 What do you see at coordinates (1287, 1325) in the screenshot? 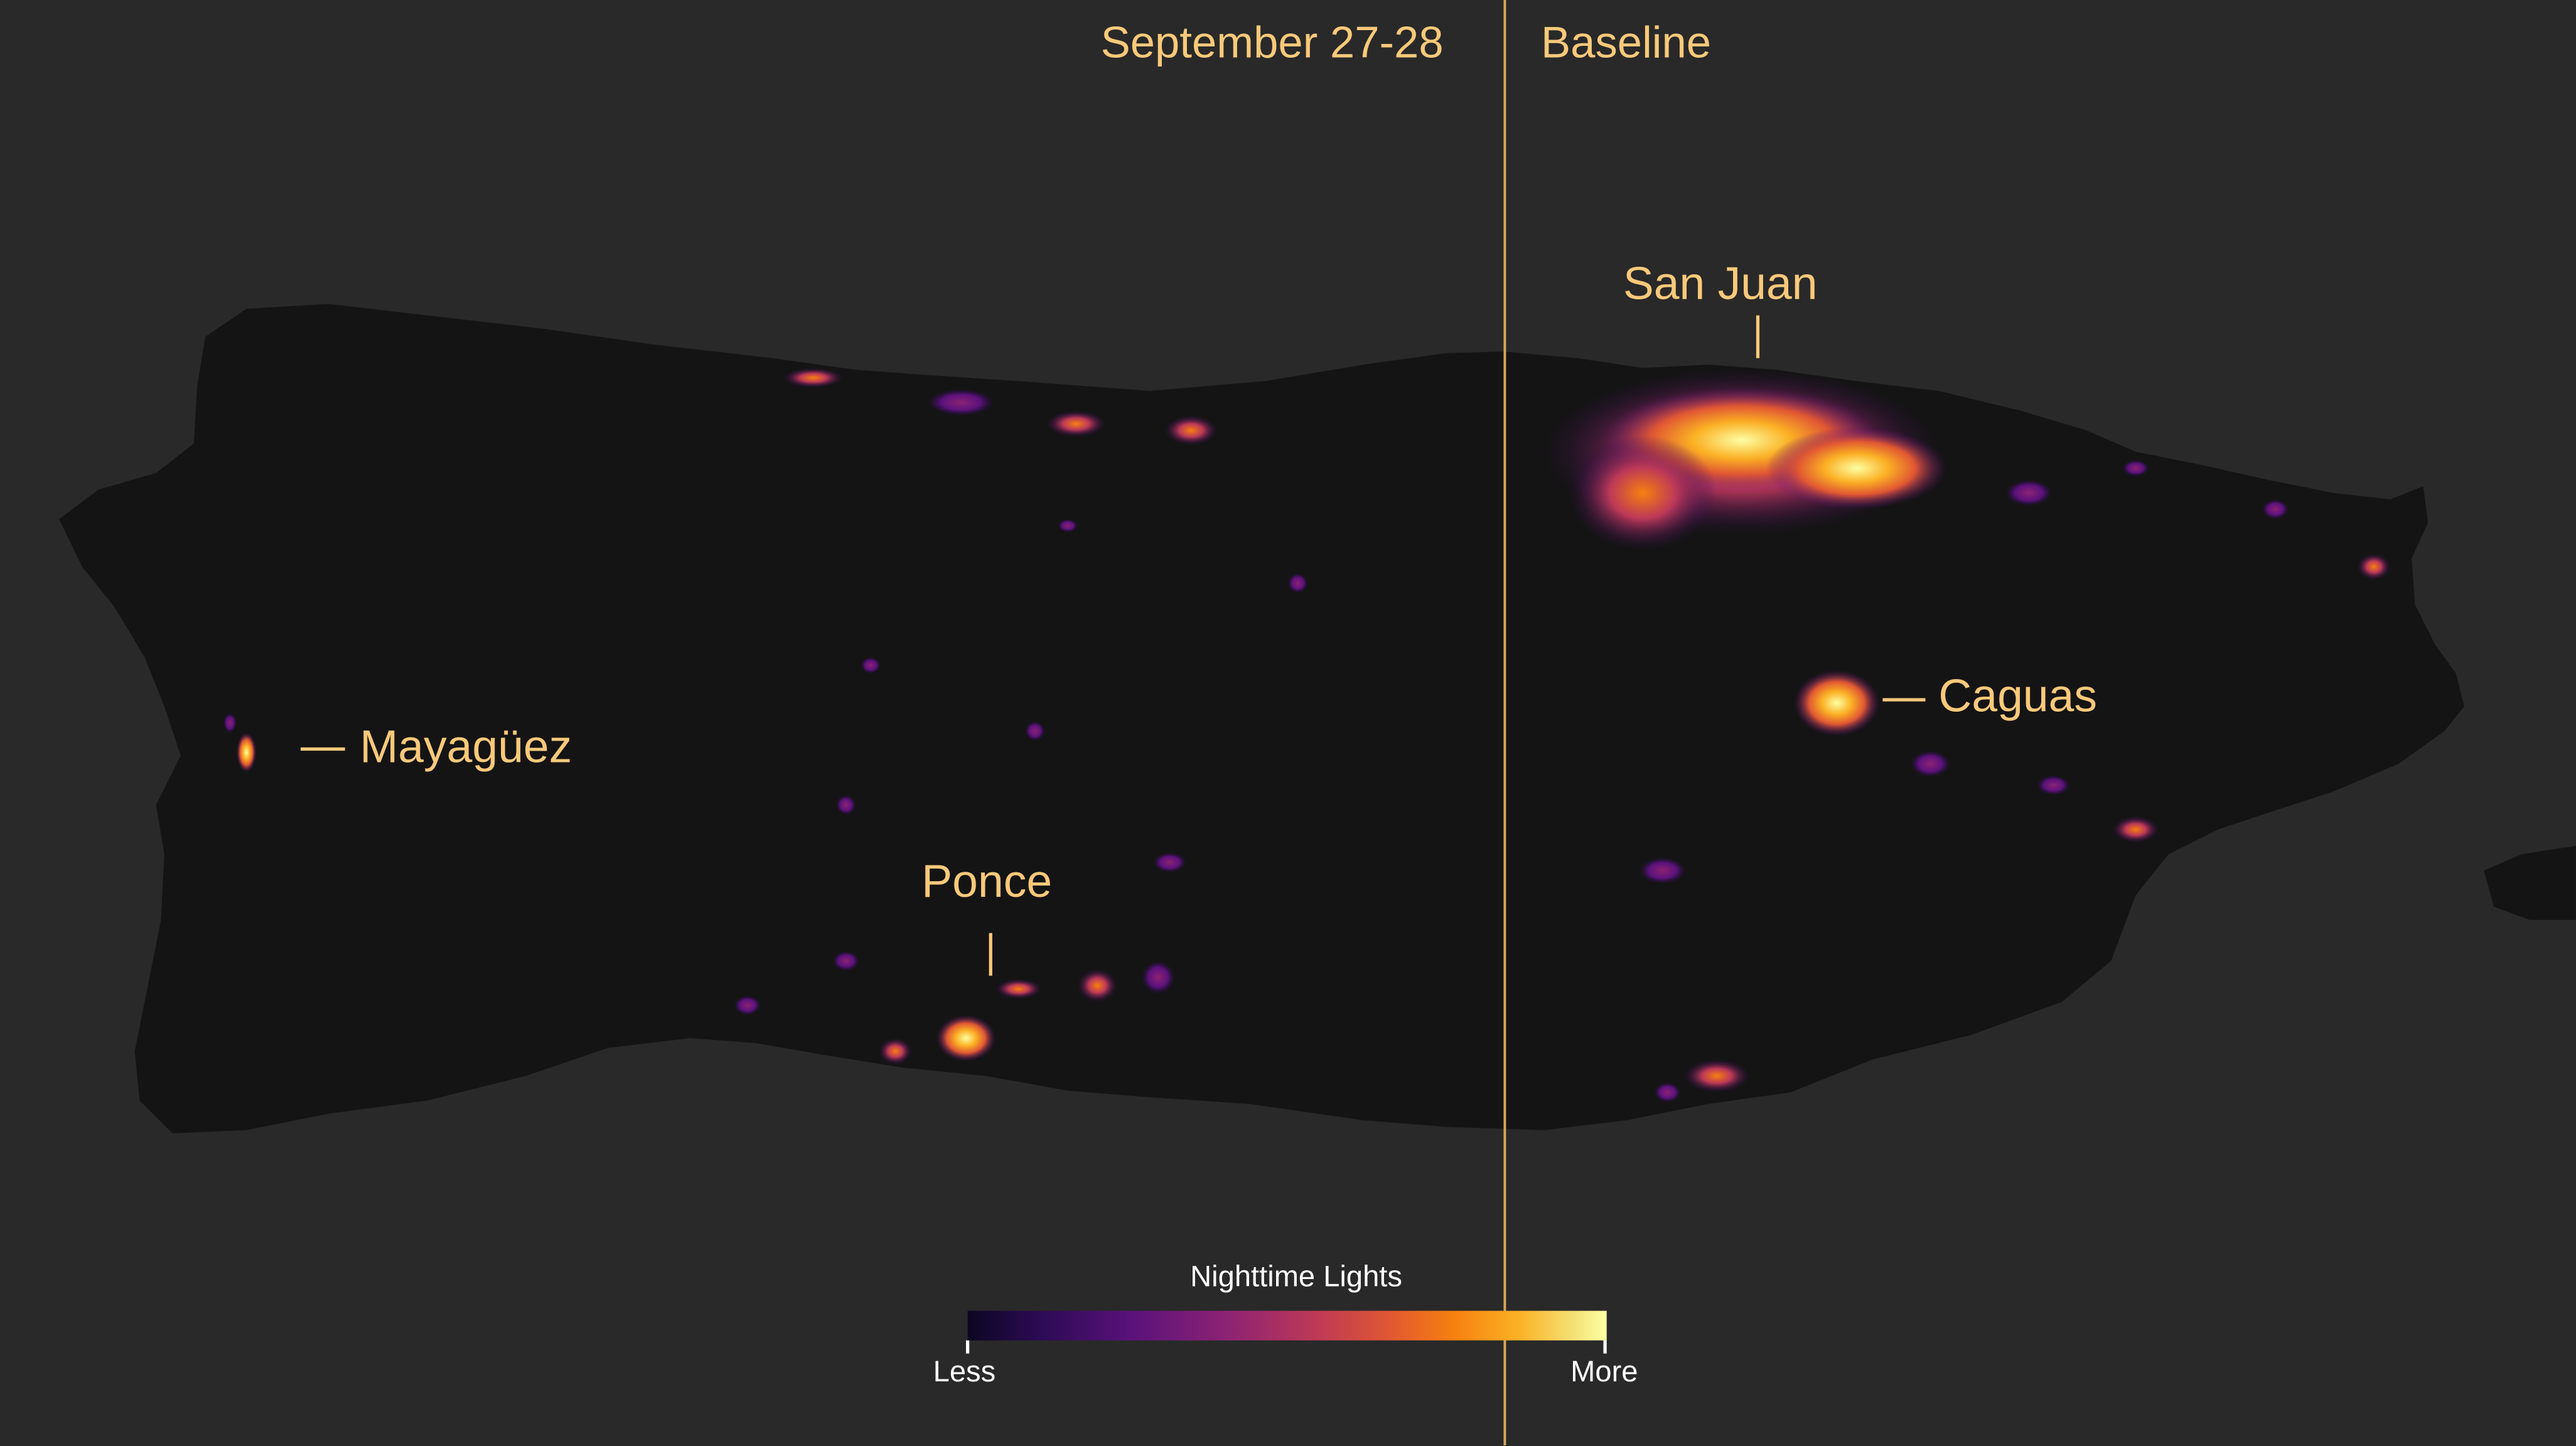
I see `legend-color-ramp` at bounding box center [1287, 1325].